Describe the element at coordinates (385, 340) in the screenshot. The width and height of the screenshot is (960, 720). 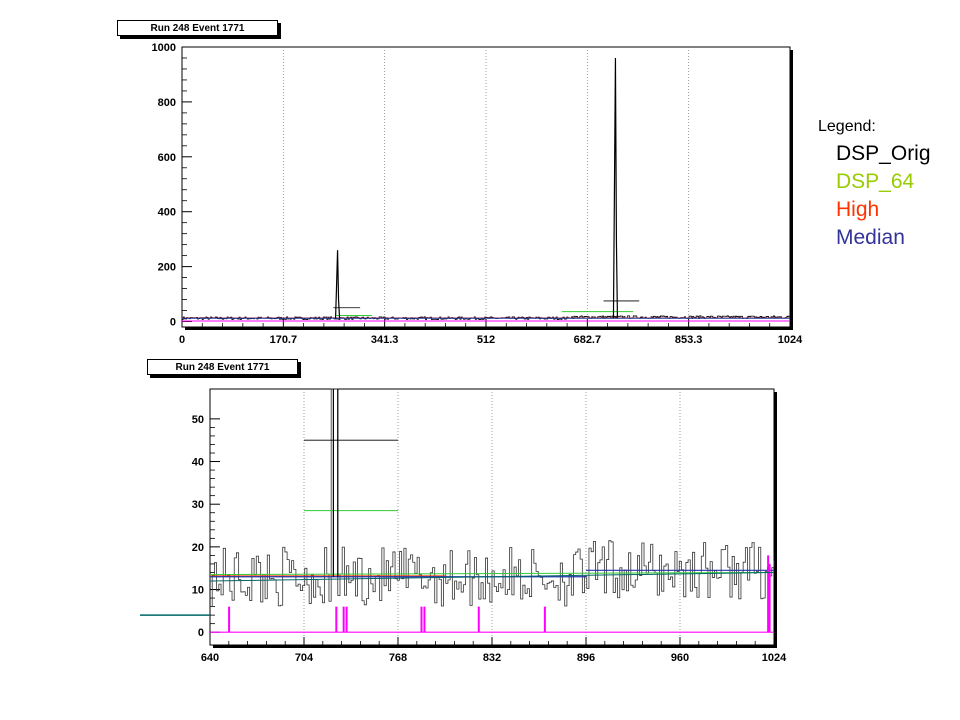
I see `top-xtick-label-2: 341.3` at that location.